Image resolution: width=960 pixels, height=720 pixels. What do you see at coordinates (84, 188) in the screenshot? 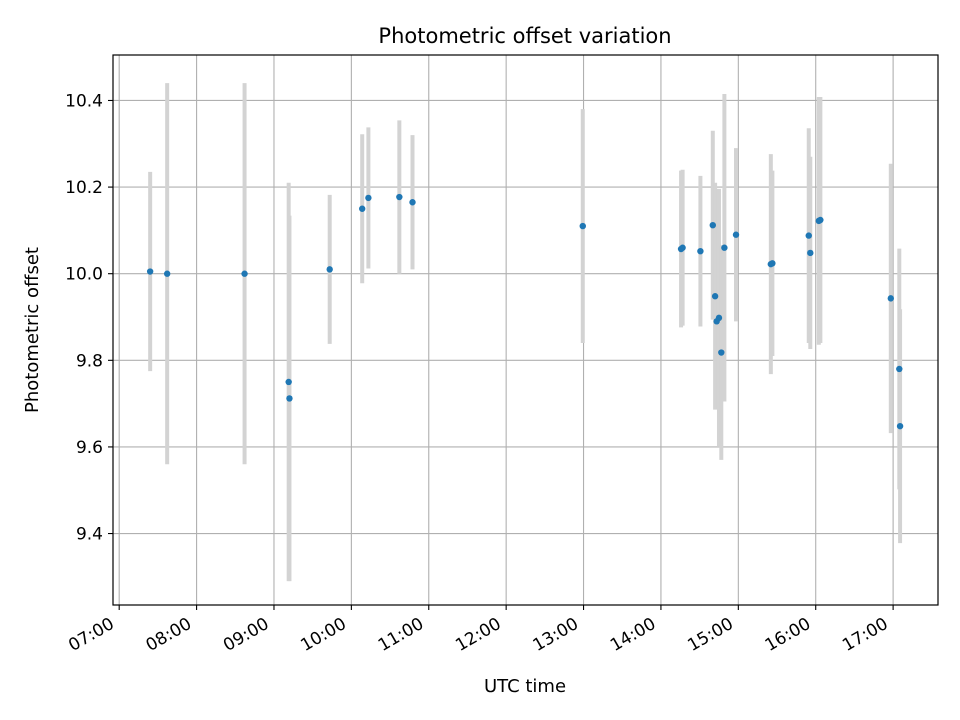
I see `y-tick-label: 10.2` at bounding box center [84, 188].